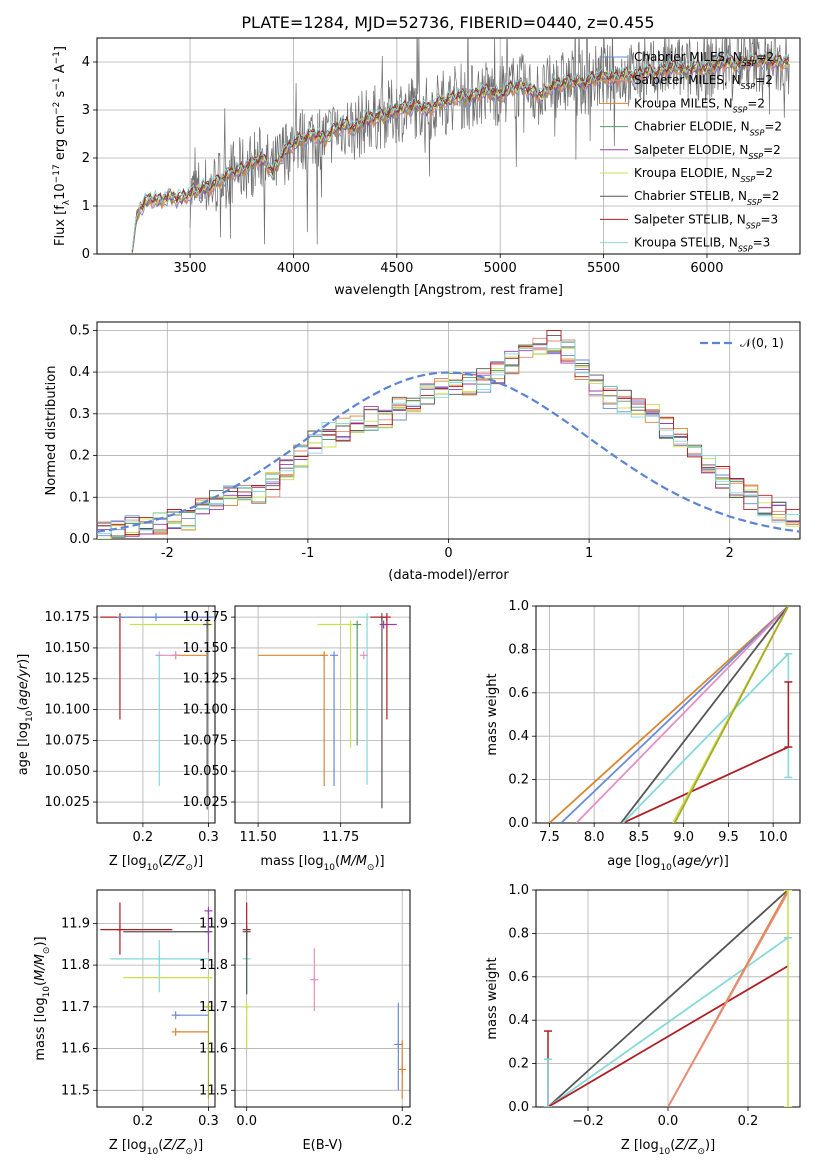 This screenshot has width=819, height=1170. Describe the element at coordinates (60, 225) in the screenshot. I see `label-part: Flux [f` at that location.